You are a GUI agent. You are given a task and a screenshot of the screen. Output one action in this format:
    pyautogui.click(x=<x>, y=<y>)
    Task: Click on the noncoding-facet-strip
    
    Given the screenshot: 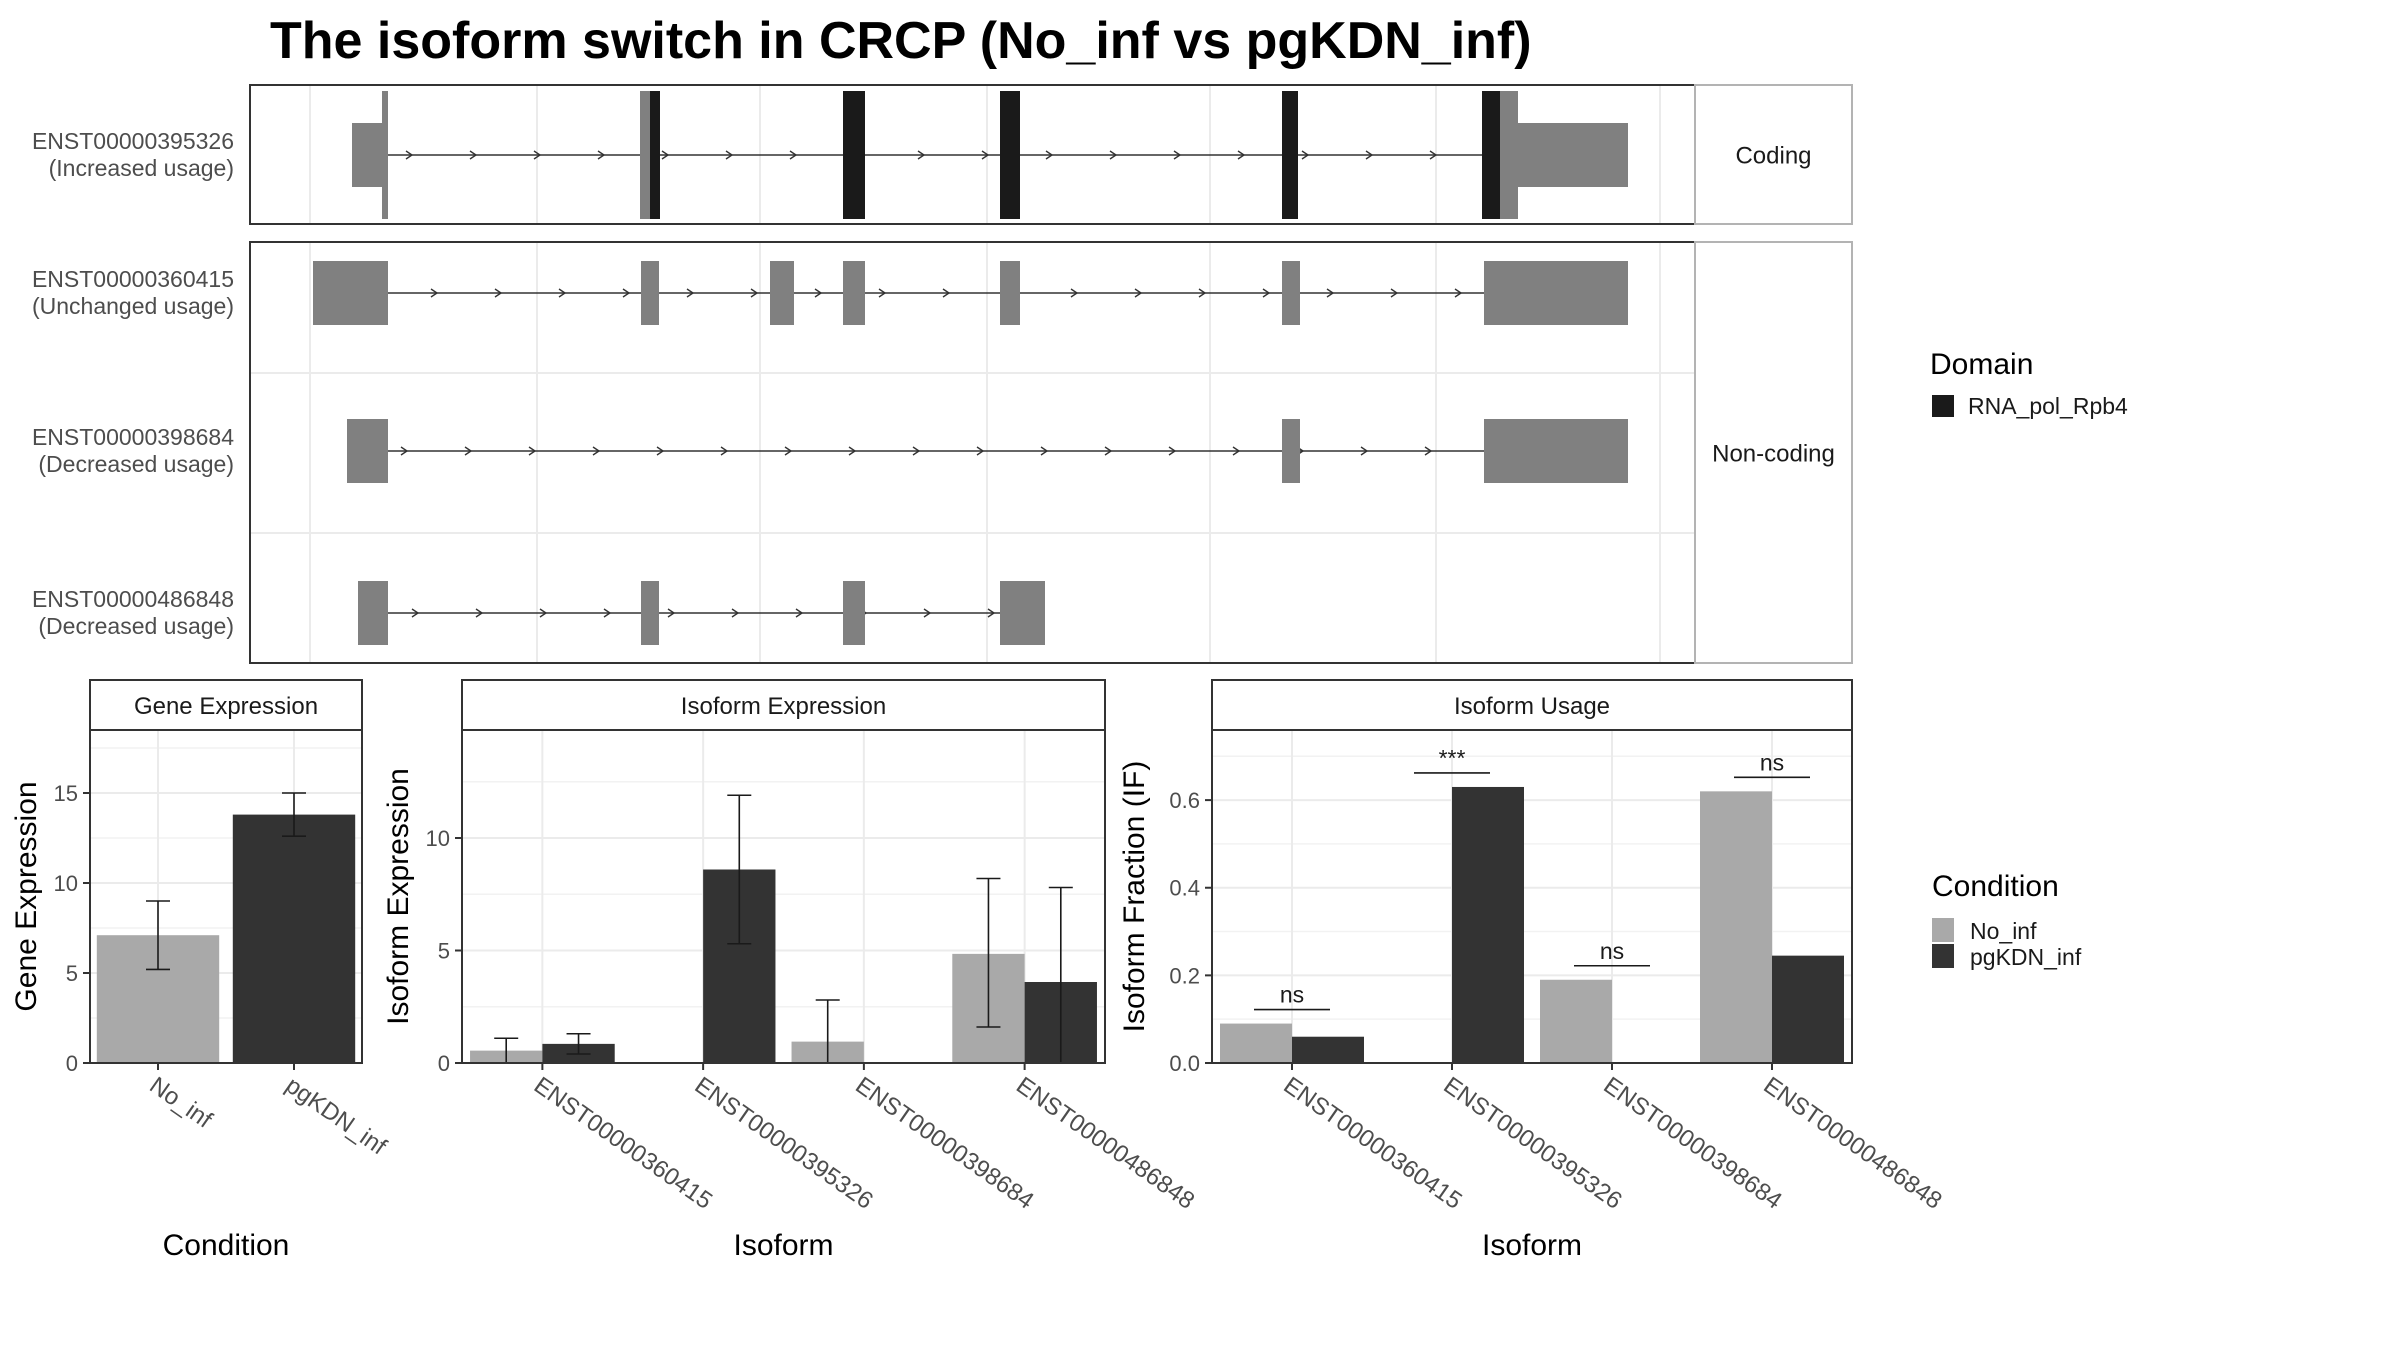 What is the action you would take?
    pyautogui.click(x=1773, y=452)
    